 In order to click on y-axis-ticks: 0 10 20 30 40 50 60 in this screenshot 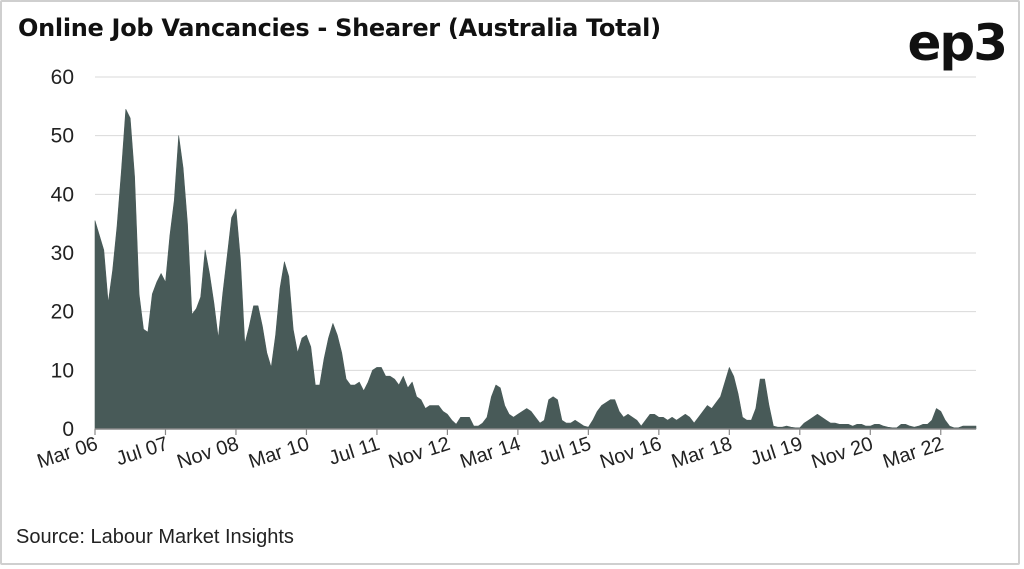, I will do `click(62, 253)`.